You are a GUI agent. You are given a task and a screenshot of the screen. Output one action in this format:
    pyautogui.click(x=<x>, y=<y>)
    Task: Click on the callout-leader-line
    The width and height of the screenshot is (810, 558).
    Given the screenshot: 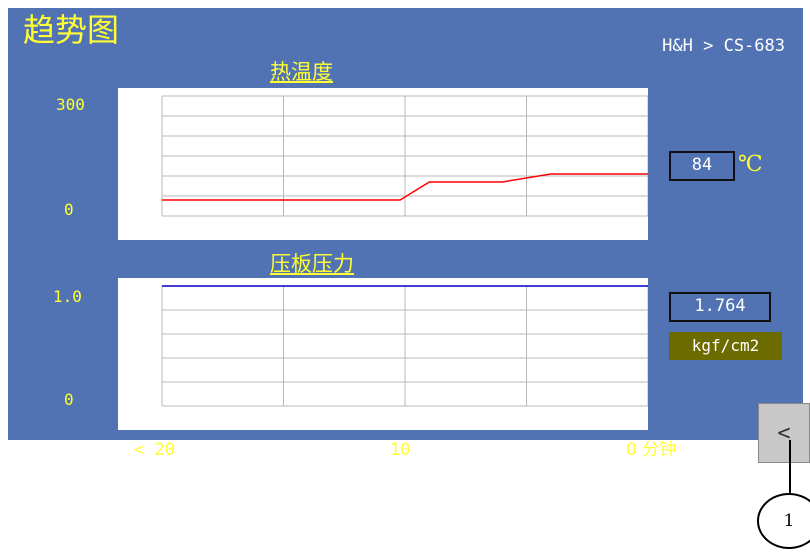 What is the action you would take?
    pyautogui.click(x=790, y=467)
    